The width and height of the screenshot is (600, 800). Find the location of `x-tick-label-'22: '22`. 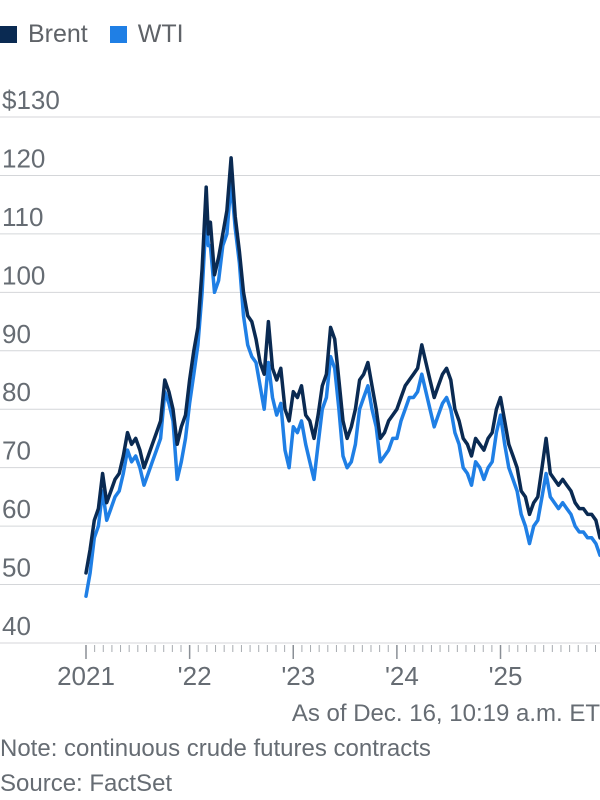

x-tick-label-'22: '22 is located at coordinates (195, 676).